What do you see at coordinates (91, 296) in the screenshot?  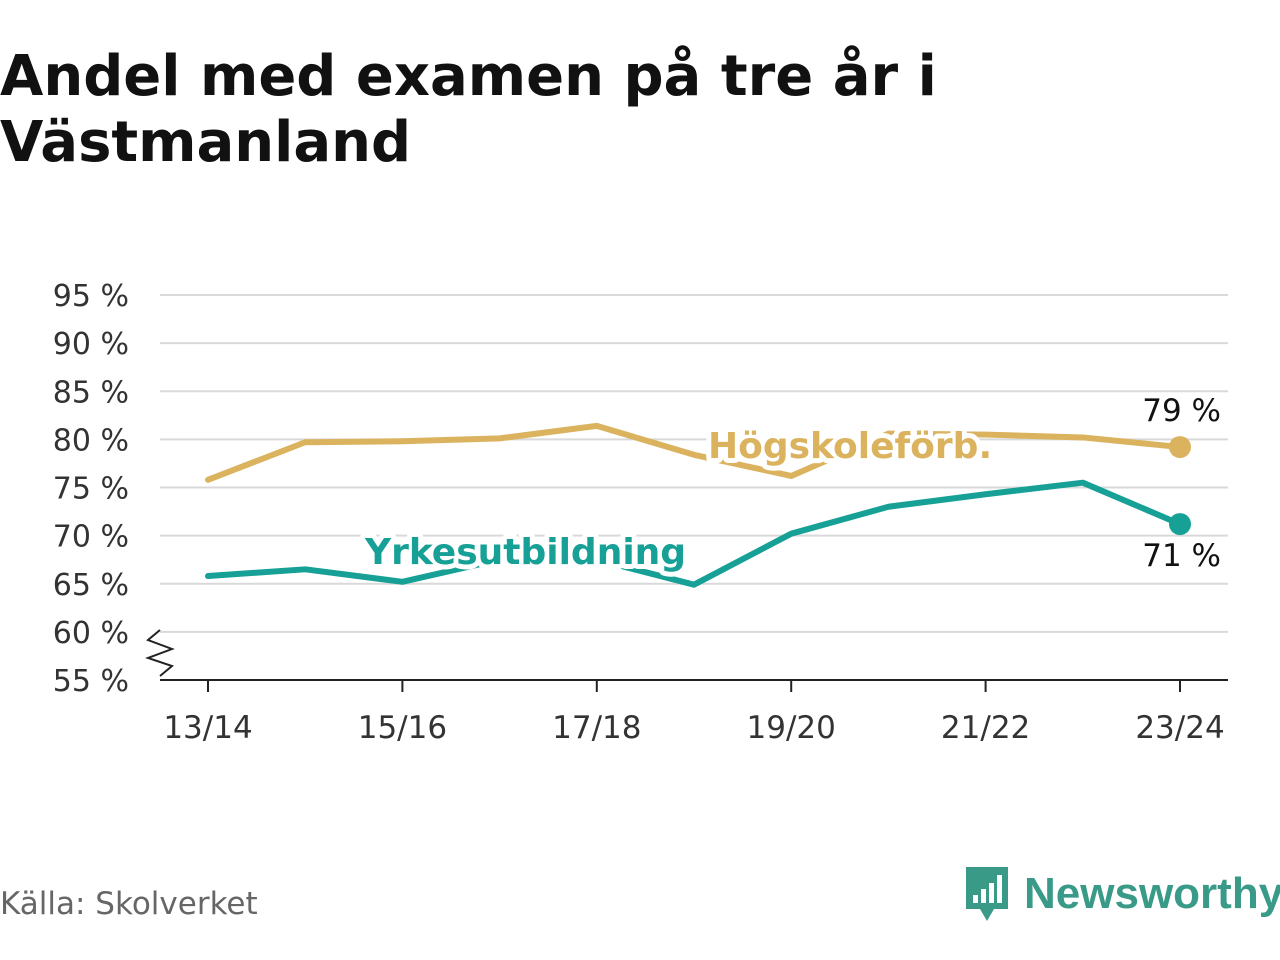 I see `y-tick-label: 95 %` at bounding box center [91, 296].